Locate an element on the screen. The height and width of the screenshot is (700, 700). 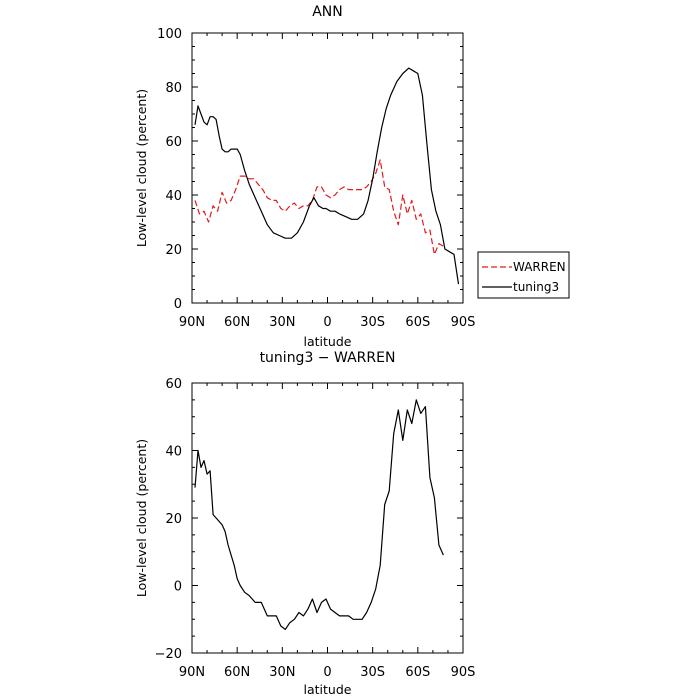
y-tick-label: 60 is located at coordinates (173, 142).